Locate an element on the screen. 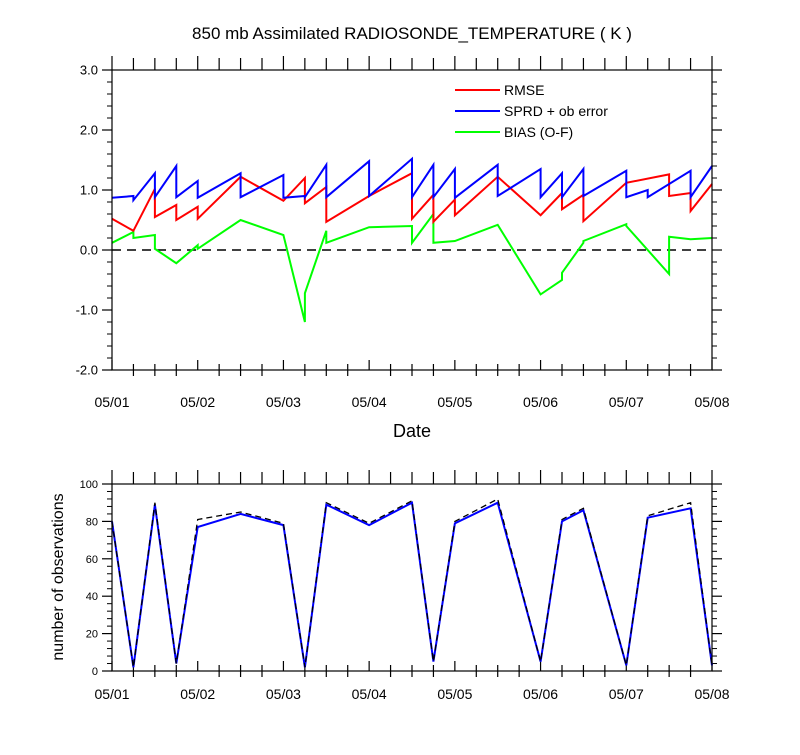 Image resolution: width=800 pixels, height=755 pixels. legend-label-bias: BIAS (O-F) is located at coordinates (538, 132).